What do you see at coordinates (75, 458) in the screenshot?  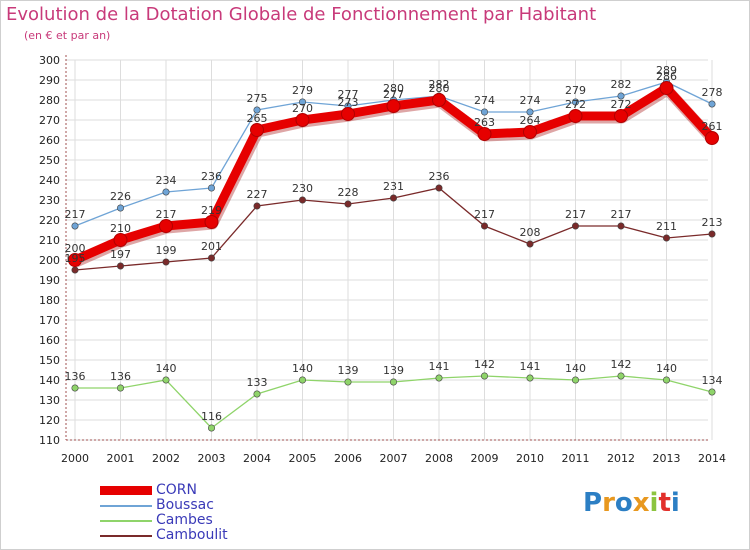 I see `x-tick-label: 2000` at bounding box center [75, 458].